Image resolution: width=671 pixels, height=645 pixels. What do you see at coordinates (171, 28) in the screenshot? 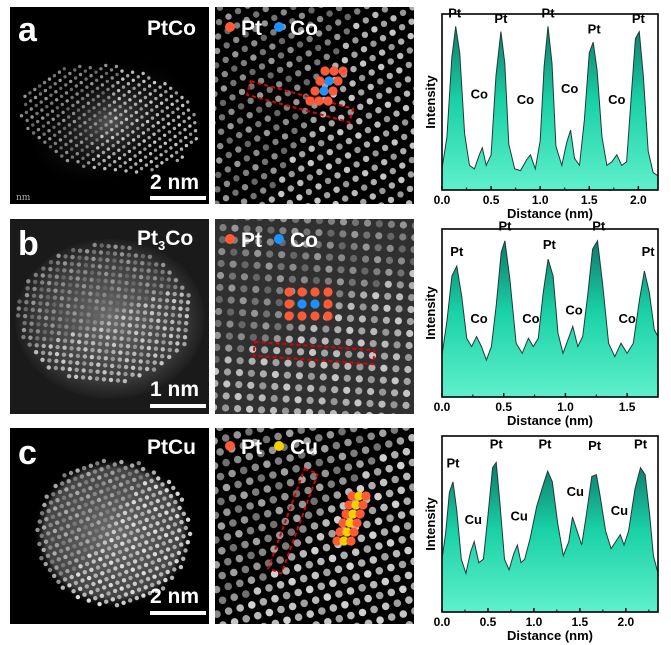
I see `sample-name-a: PtCo` at bounding box center [171, 28].